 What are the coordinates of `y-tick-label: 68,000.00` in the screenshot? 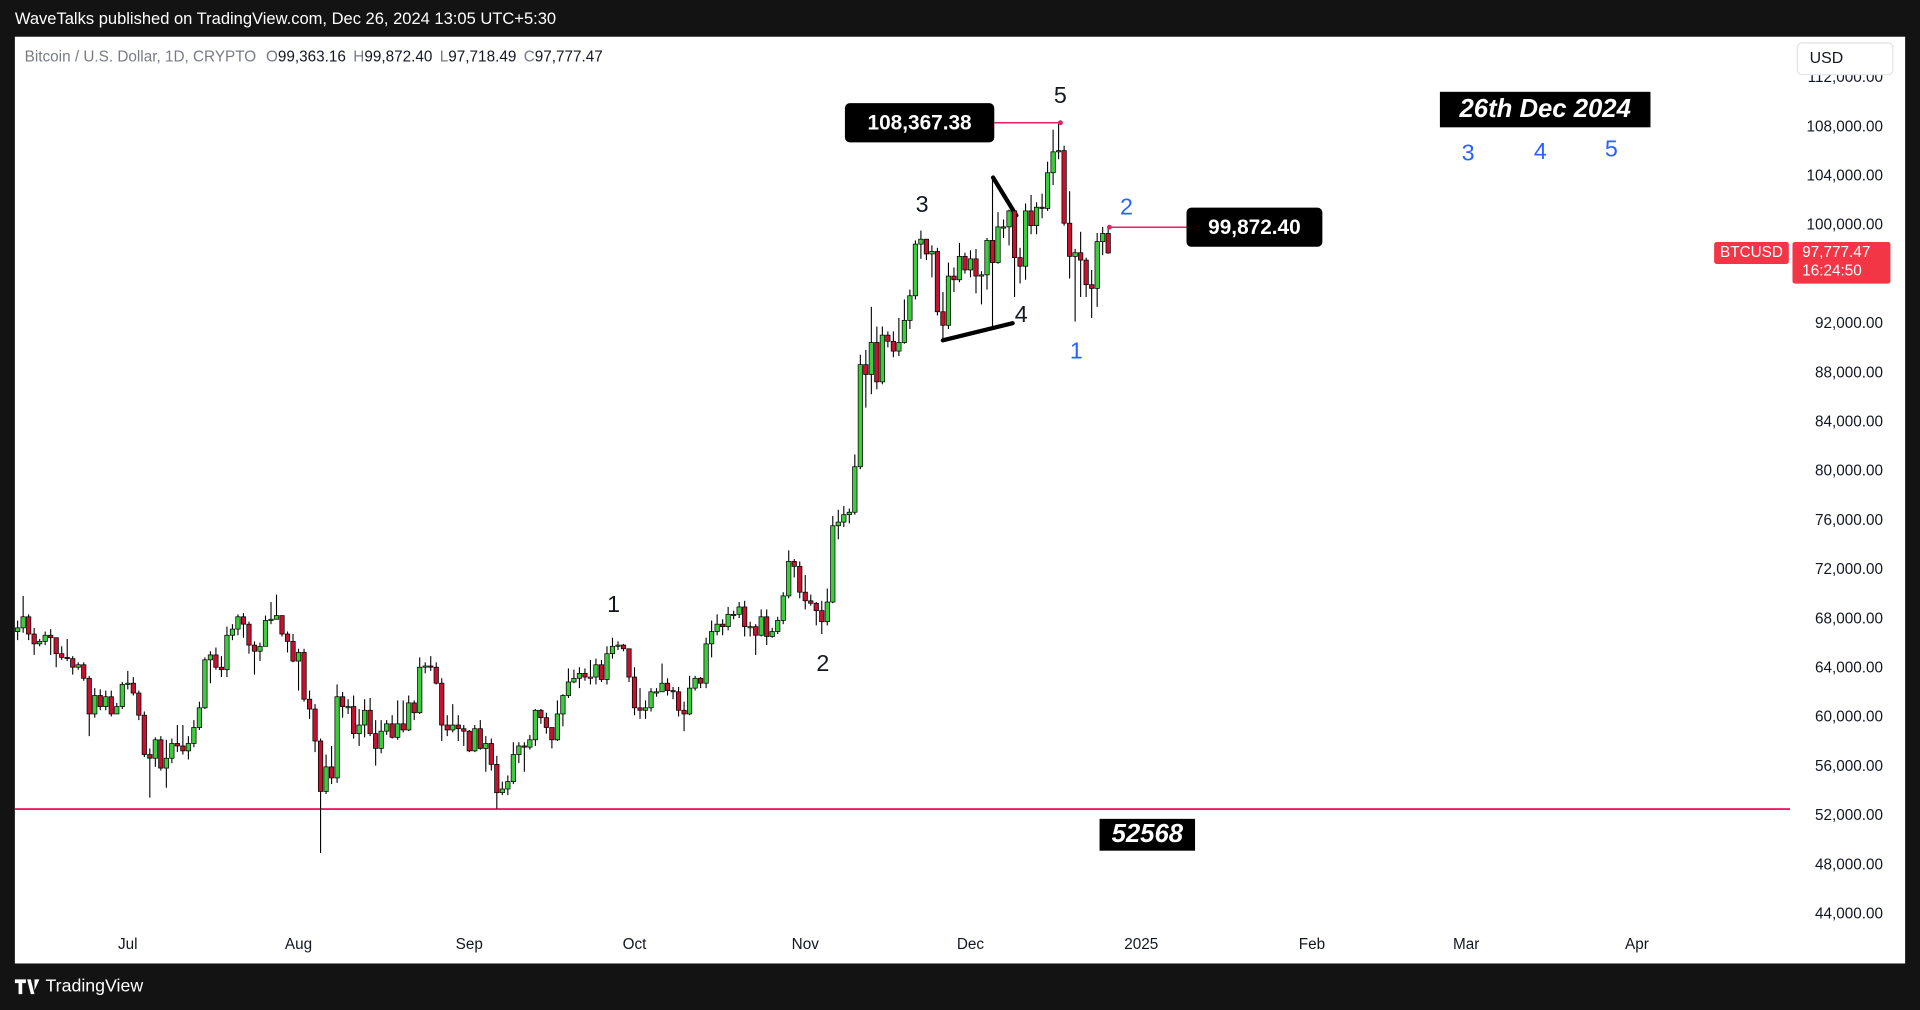 It's located at (1849, 618).